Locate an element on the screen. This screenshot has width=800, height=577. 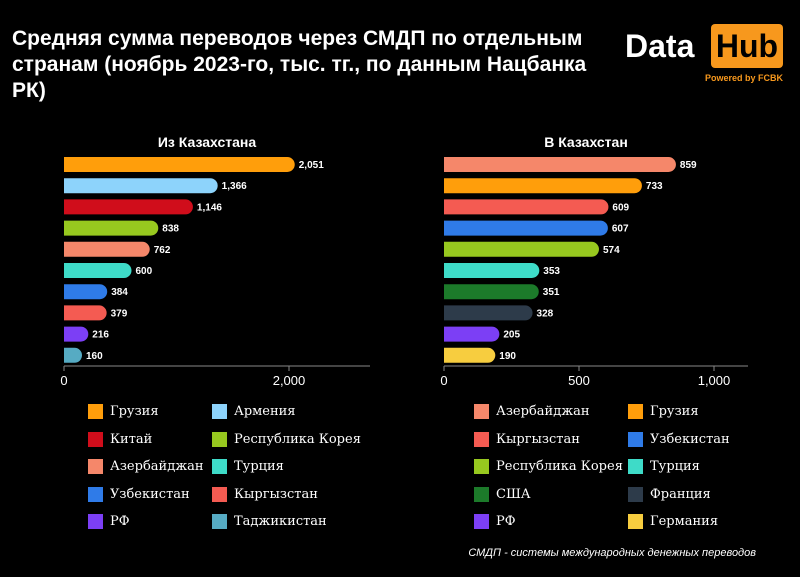
logo-hub-text: Hub is located at coordinates (747, 46).